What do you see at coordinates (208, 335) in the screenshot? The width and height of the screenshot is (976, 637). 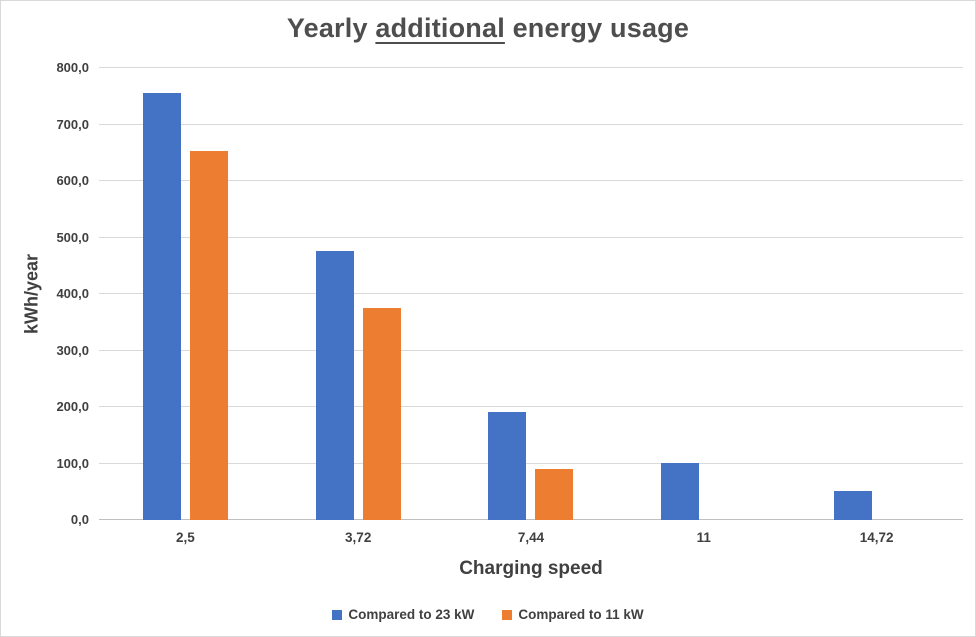 I see `bar-series2-cat1` at bounding box center [208, 335].